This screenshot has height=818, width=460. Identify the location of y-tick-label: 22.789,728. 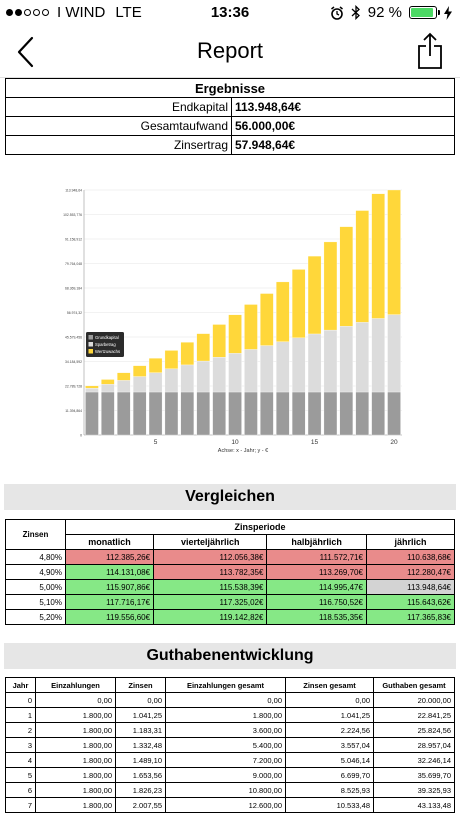
(73, 387).